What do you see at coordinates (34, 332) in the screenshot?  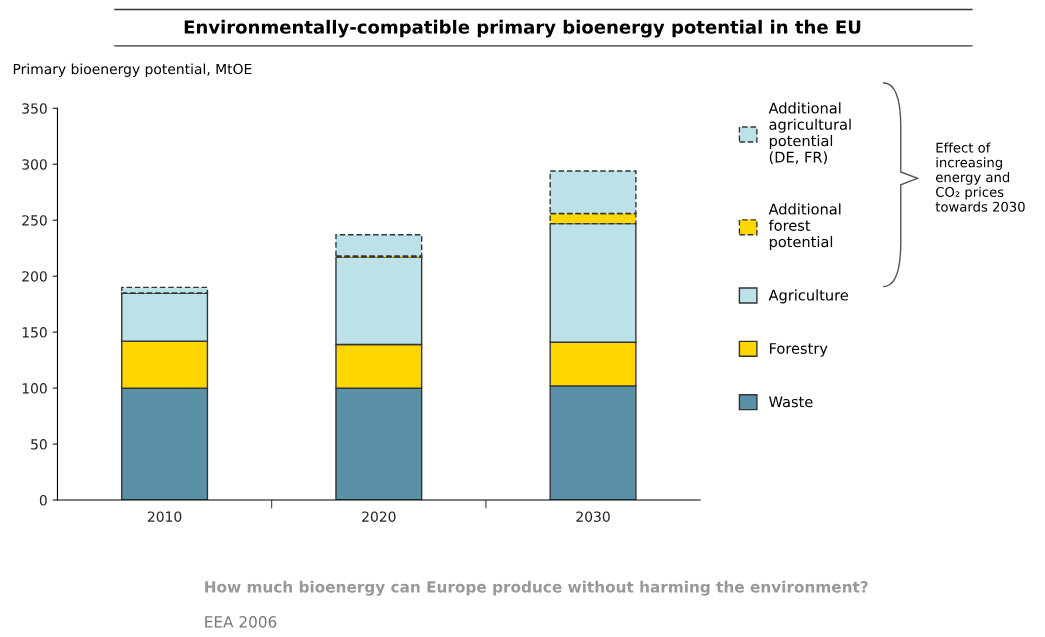 I see `y-tick-label: 150` at bounding box center [34, 332].